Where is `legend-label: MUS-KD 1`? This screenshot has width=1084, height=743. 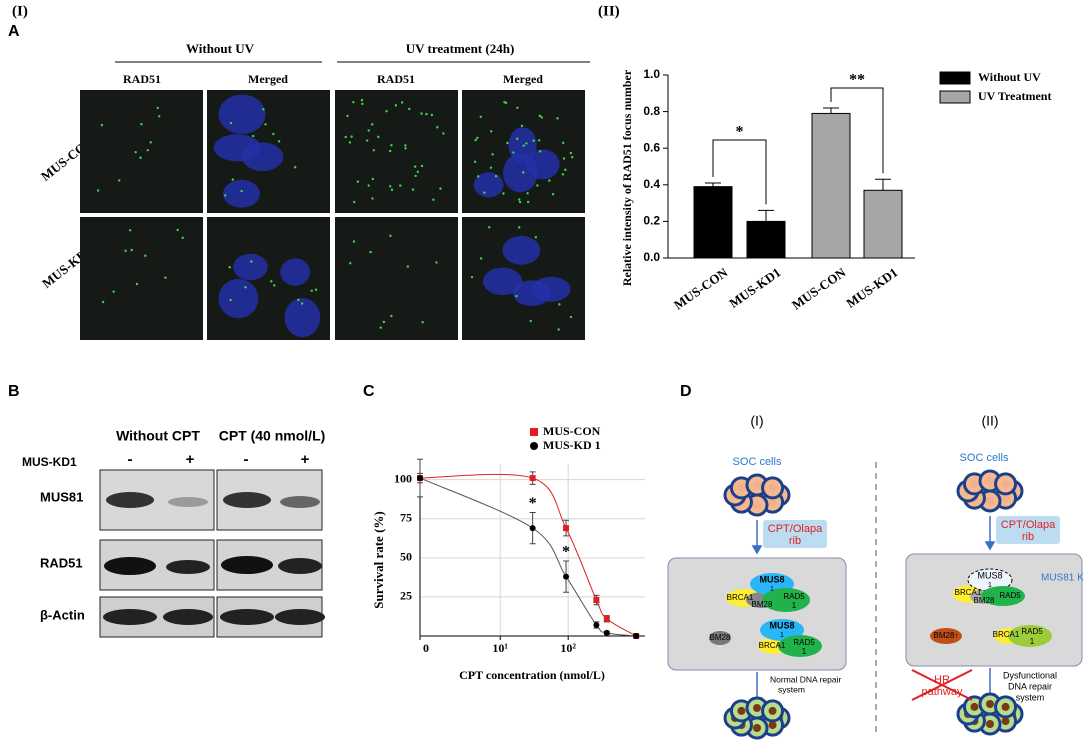 legend-label: MUS-KD 1 is located at coordinates (572, 445).